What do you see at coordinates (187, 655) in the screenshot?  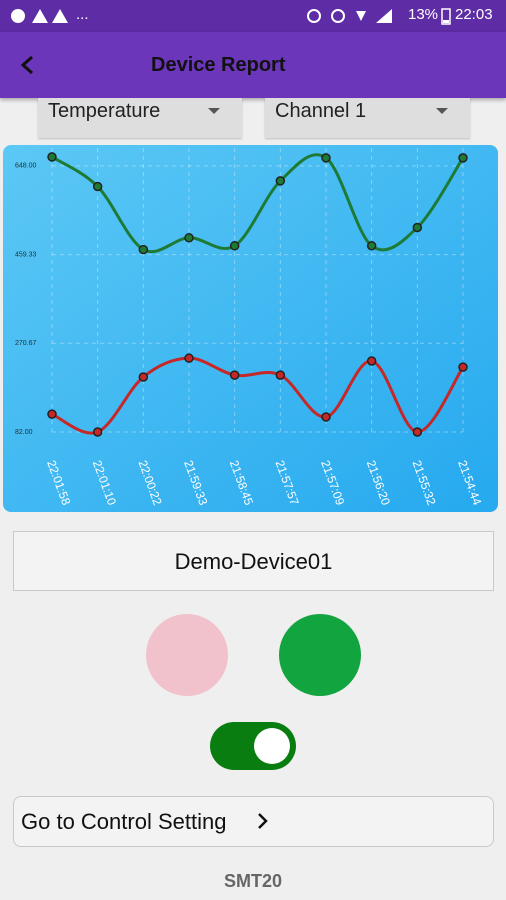 I see `indicator-off` at bounding box center [187, 655].